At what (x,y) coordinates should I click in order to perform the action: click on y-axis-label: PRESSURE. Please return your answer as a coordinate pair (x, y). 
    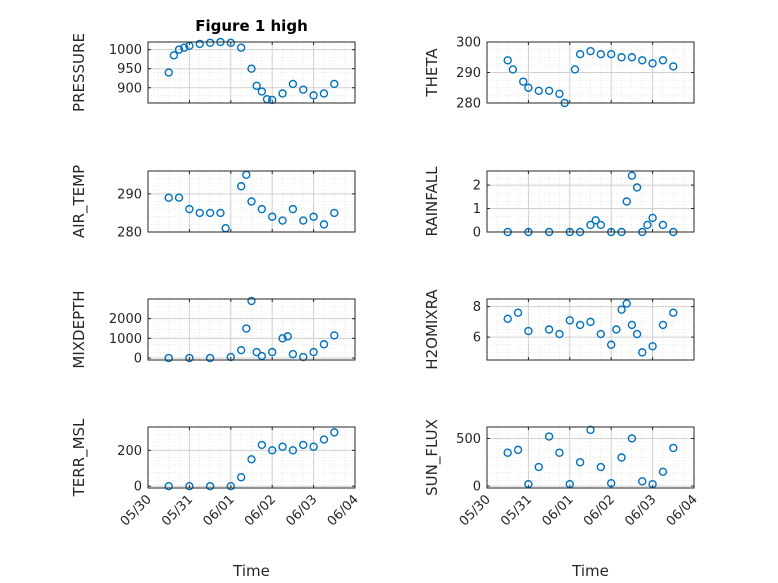
    Looking at the image, I should click on (79, 72).